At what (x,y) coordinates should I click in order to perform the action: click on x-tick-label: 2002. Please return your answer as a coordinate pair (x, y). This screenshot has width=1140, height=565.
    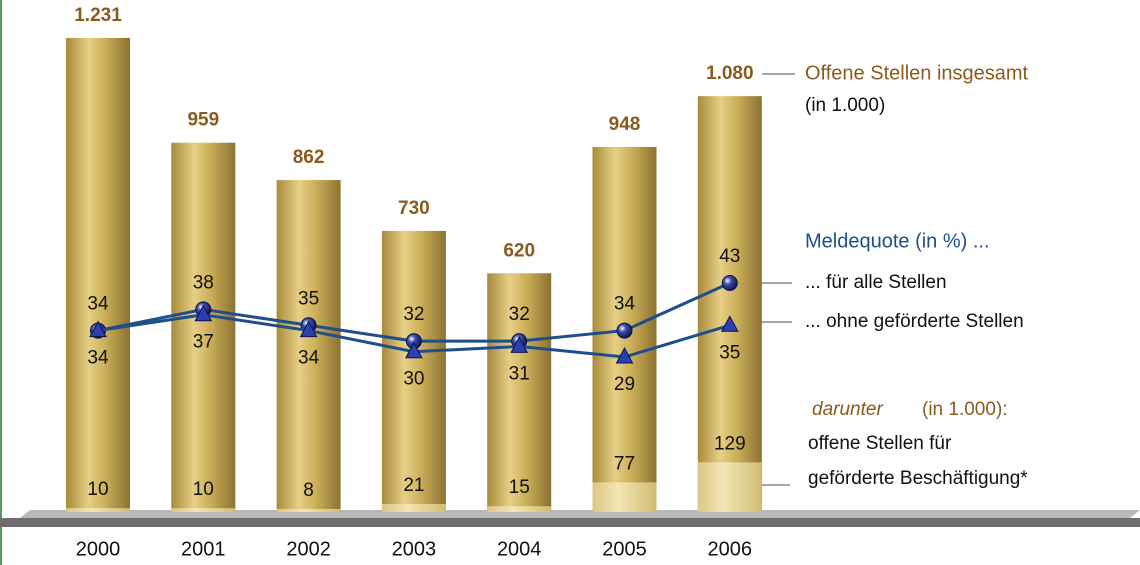
    Looking at the image, I should click on (308, 549).